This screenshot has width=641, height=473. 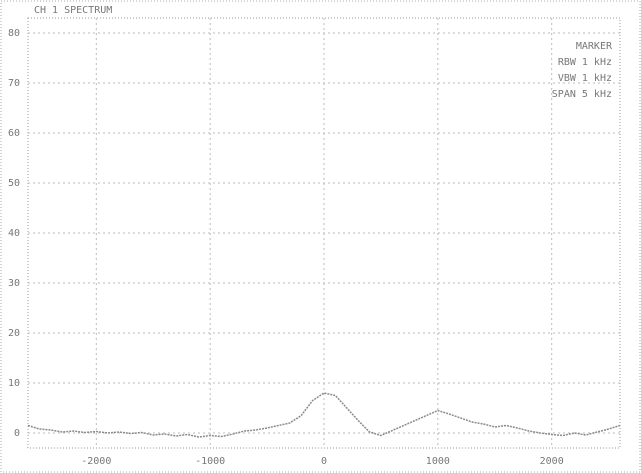 I want to click on x-tick-label: -2000, so click(x=96, y=461).